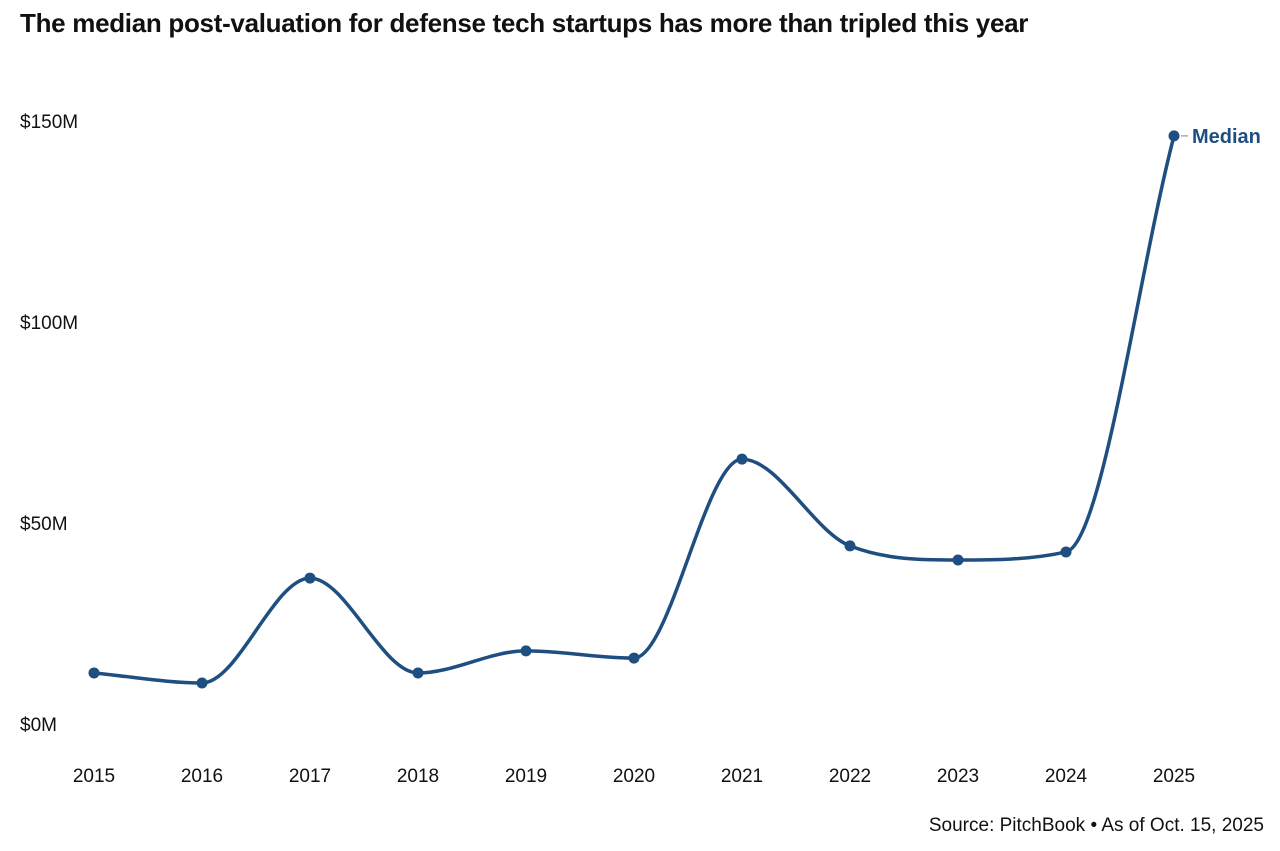  I want to click on source-note: Source: PitchBook • As of Oct. 15, 2025, so click(1096, 825).